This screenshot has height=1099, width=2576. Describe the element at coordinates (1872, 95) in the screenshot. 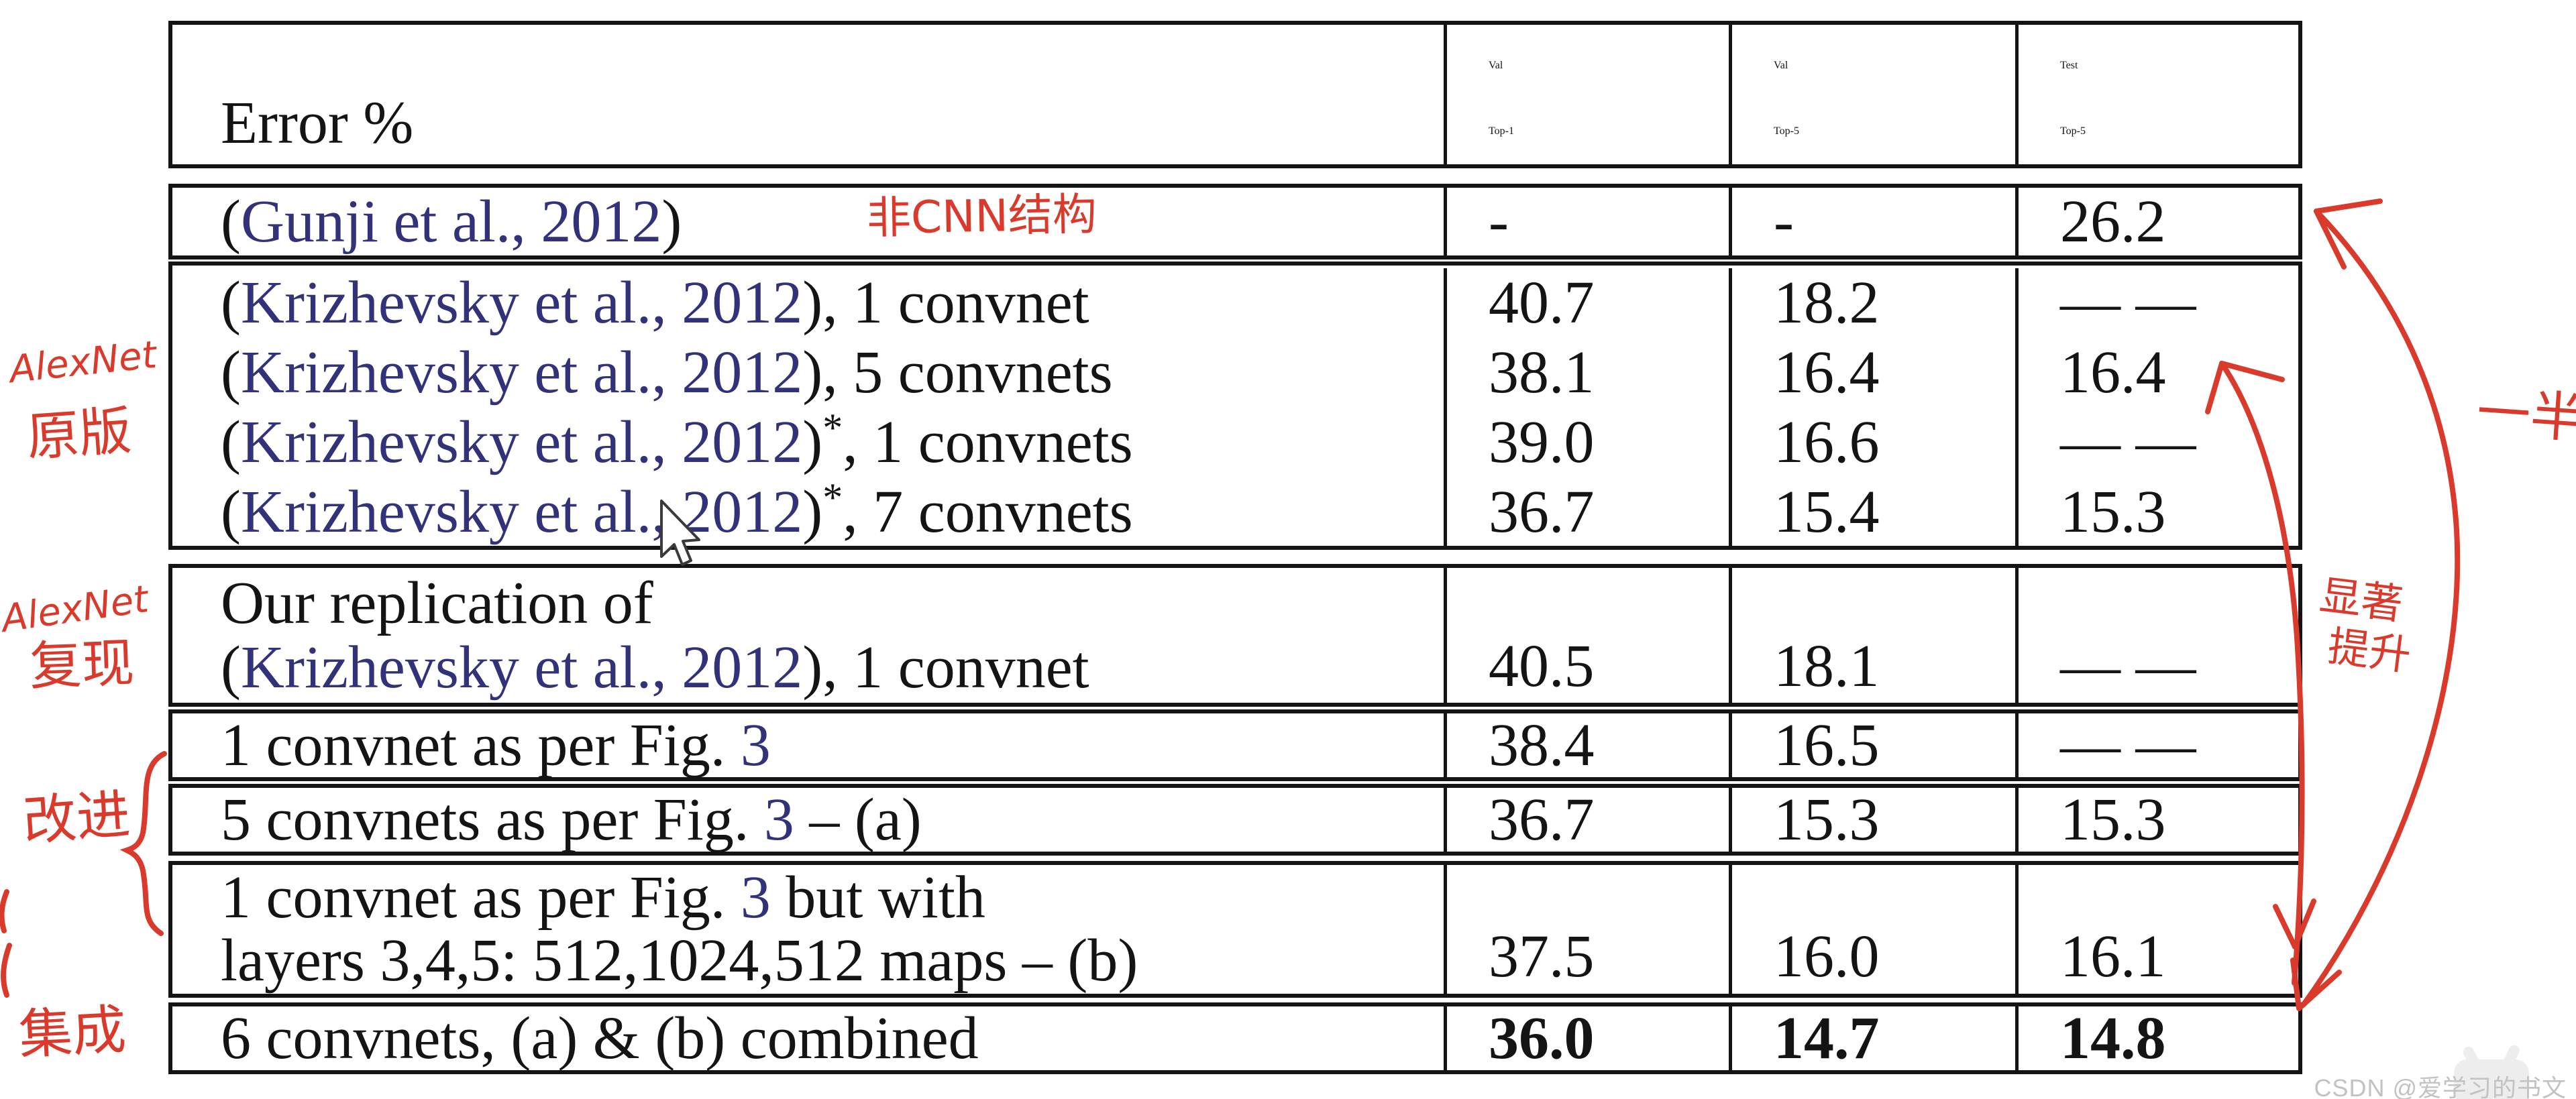

I see `col-header-val-top5: Val Top-5` at that location.